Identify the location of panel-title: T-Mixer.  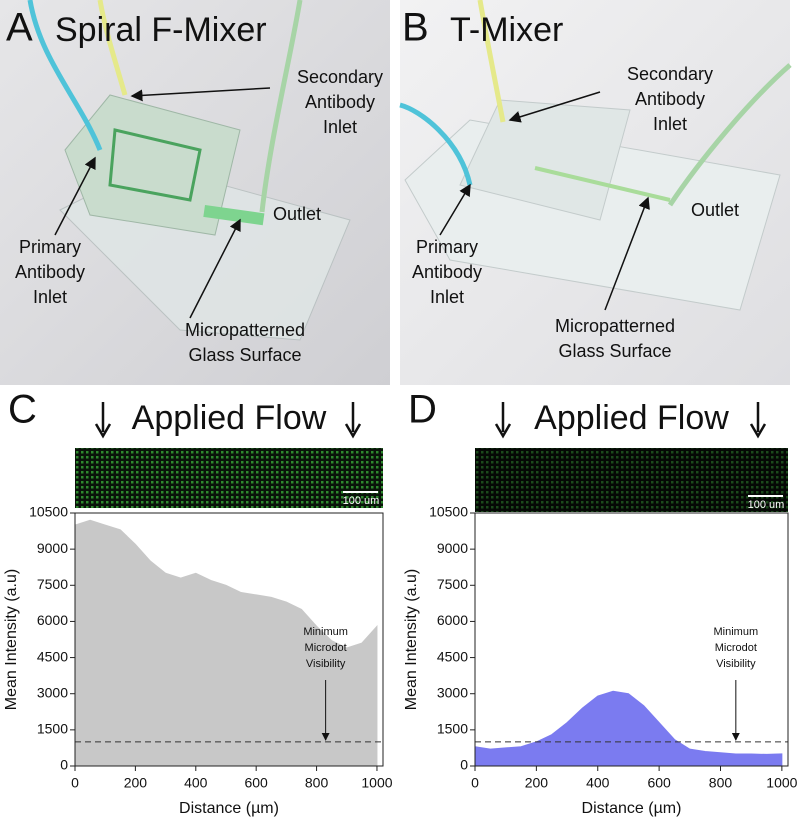
(506, 30).